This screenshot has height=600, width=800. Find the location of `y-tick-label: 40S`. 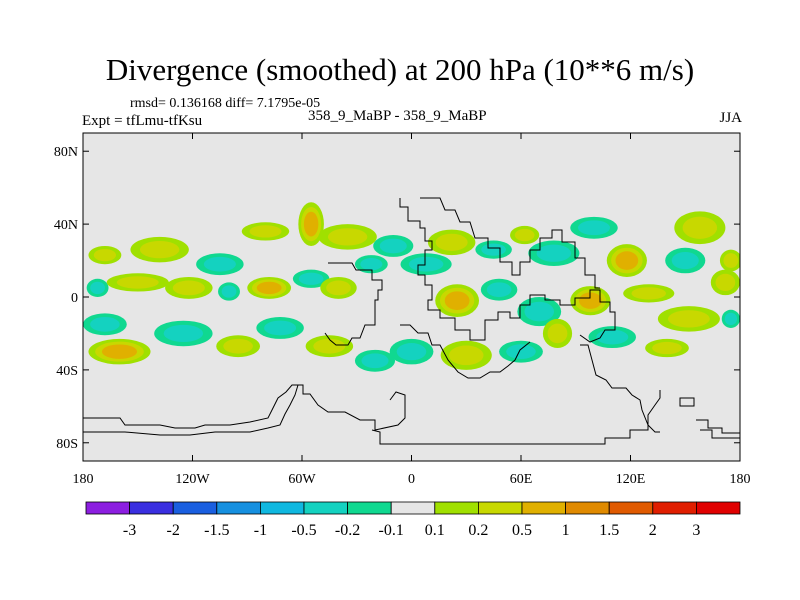

y-tick-label: 40S is located at coordinates (67, 371).